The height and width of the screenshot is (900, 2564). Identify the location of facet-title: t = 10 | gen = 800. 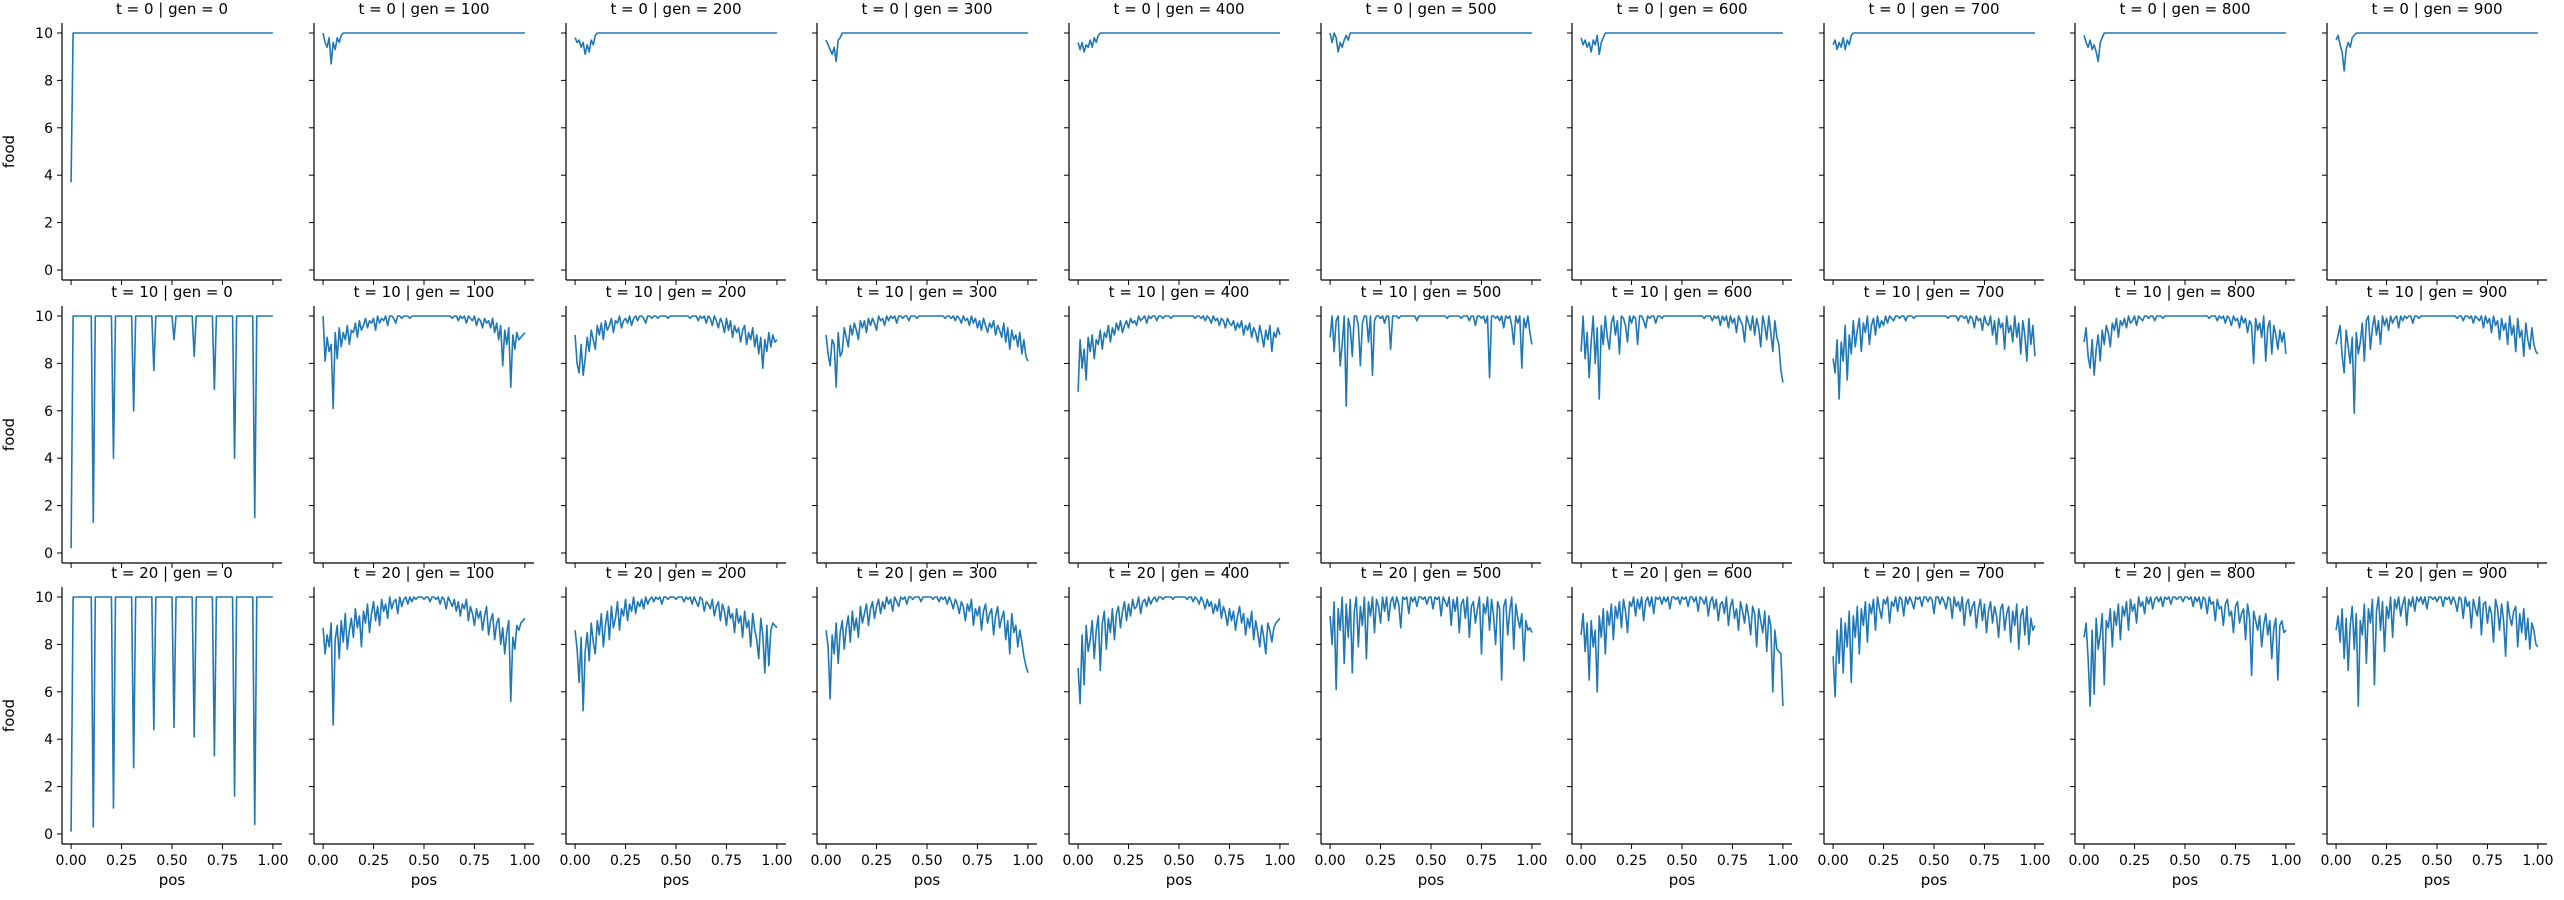
(2185, 292).